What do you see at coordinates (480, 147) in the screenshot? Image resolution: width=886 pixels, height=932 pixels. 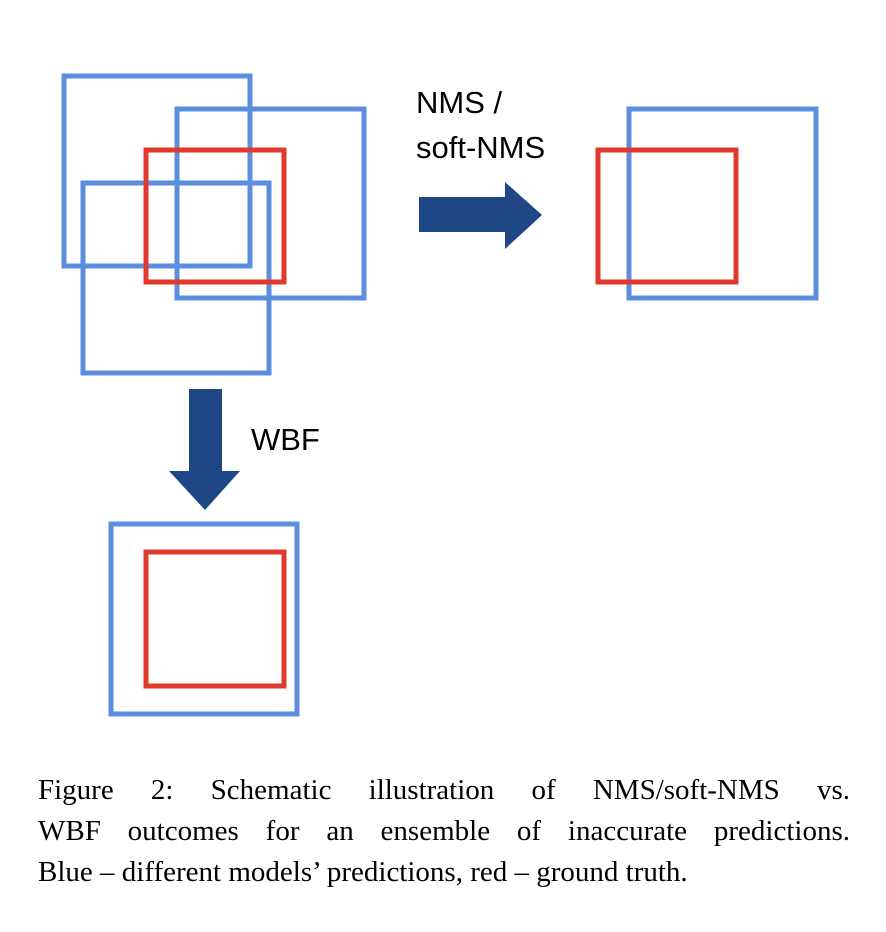 I see `nms-label-line2: soft-NMS` at bounding box center [480, 147].